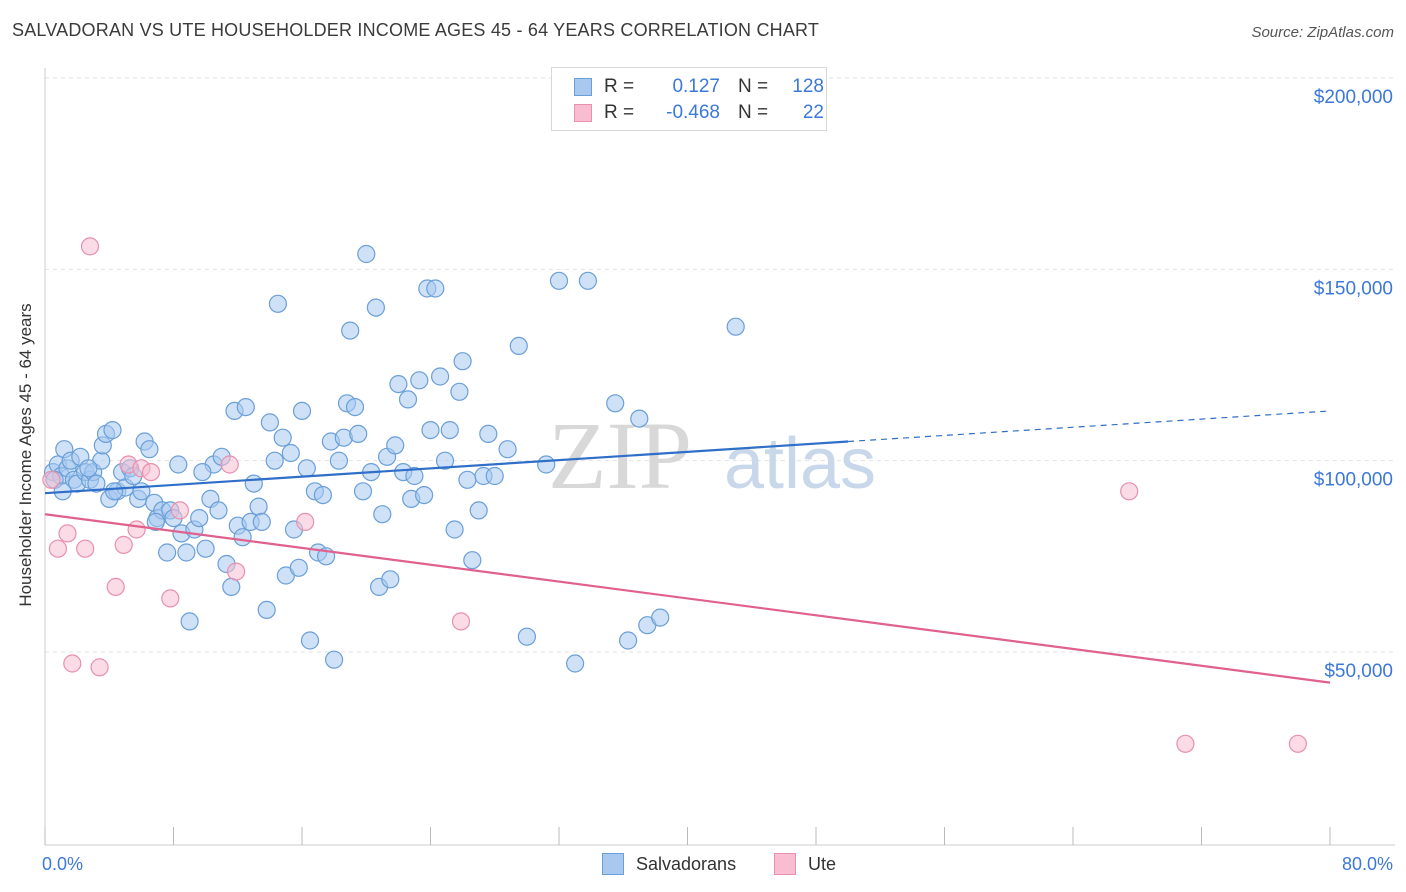  Describe the element at coordinates (1353, 97) in the screenshot. I see `y-tick-label: $200,000` at that location.